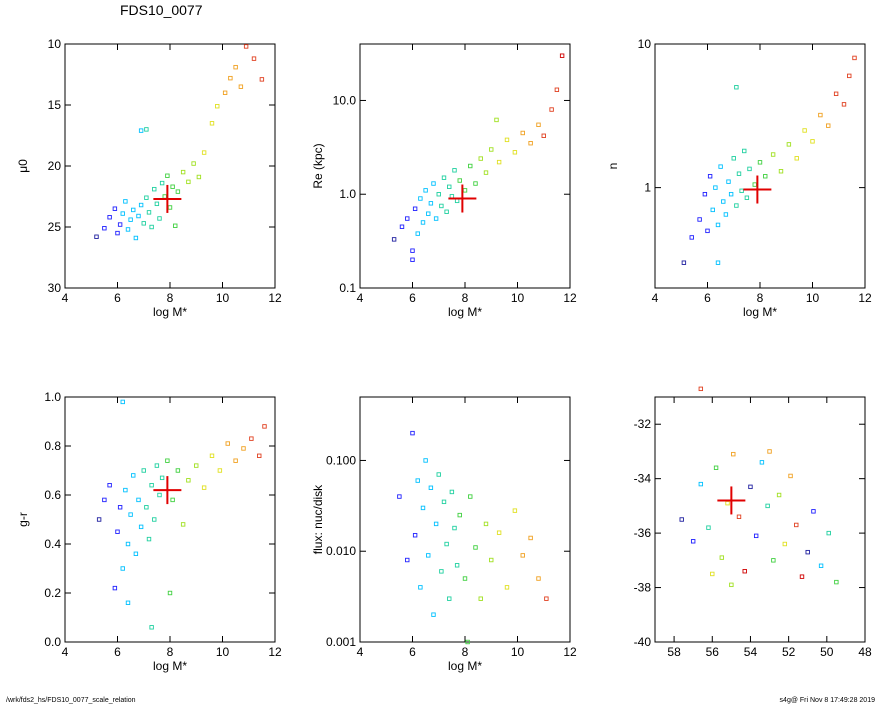 This screenshot has height=708, width=885. What do you see at coordinates (341, 551) in the screenshot?
I see `y-tick-label: 0.010` at bounding box center [341, 551].